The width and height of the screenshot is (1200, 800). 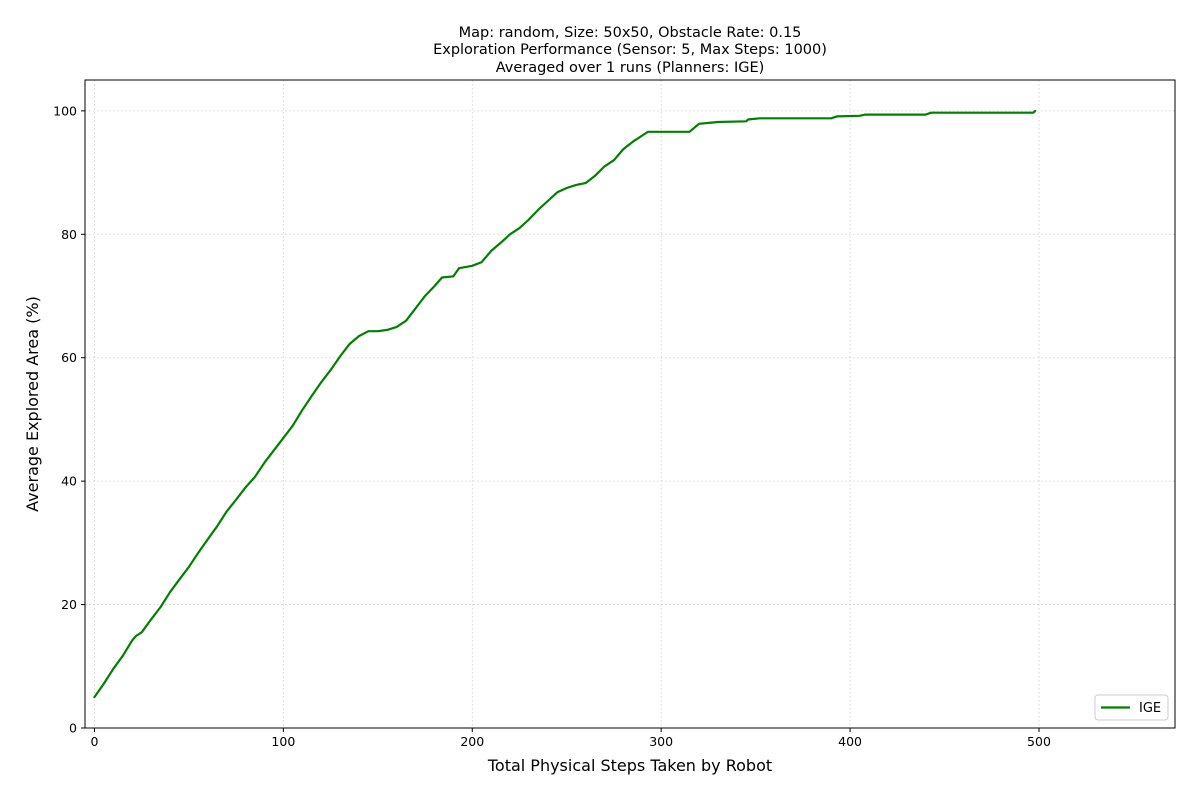 What do you see at coordinates (94, 741) in the screenshot?
I see `x-tick-label: 0` at bounding box center [94, 741].